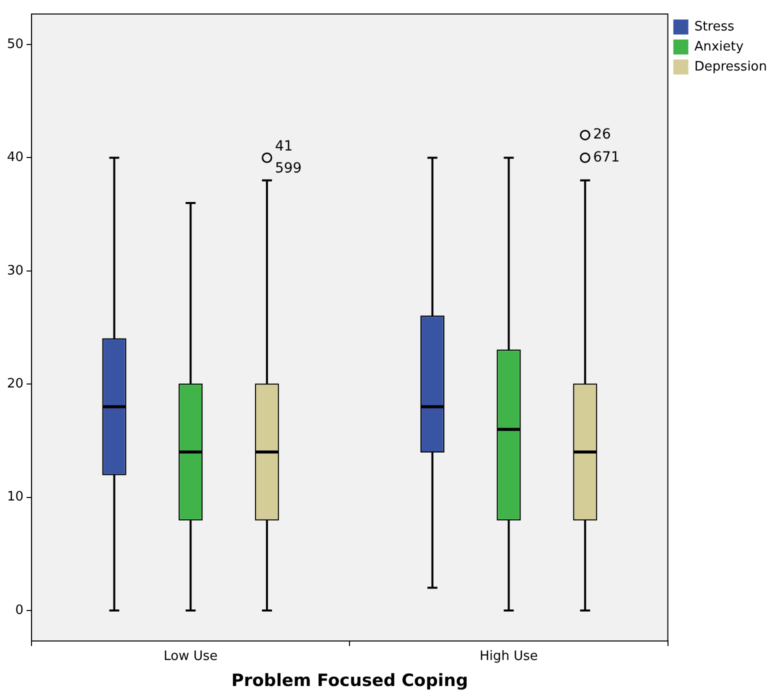 This screenshot has height=700, width=779. What do you see at coordinates (191, 656) in the screenshot?
I see `x-tick-label: Low Use` at bounding box center [191, 656].